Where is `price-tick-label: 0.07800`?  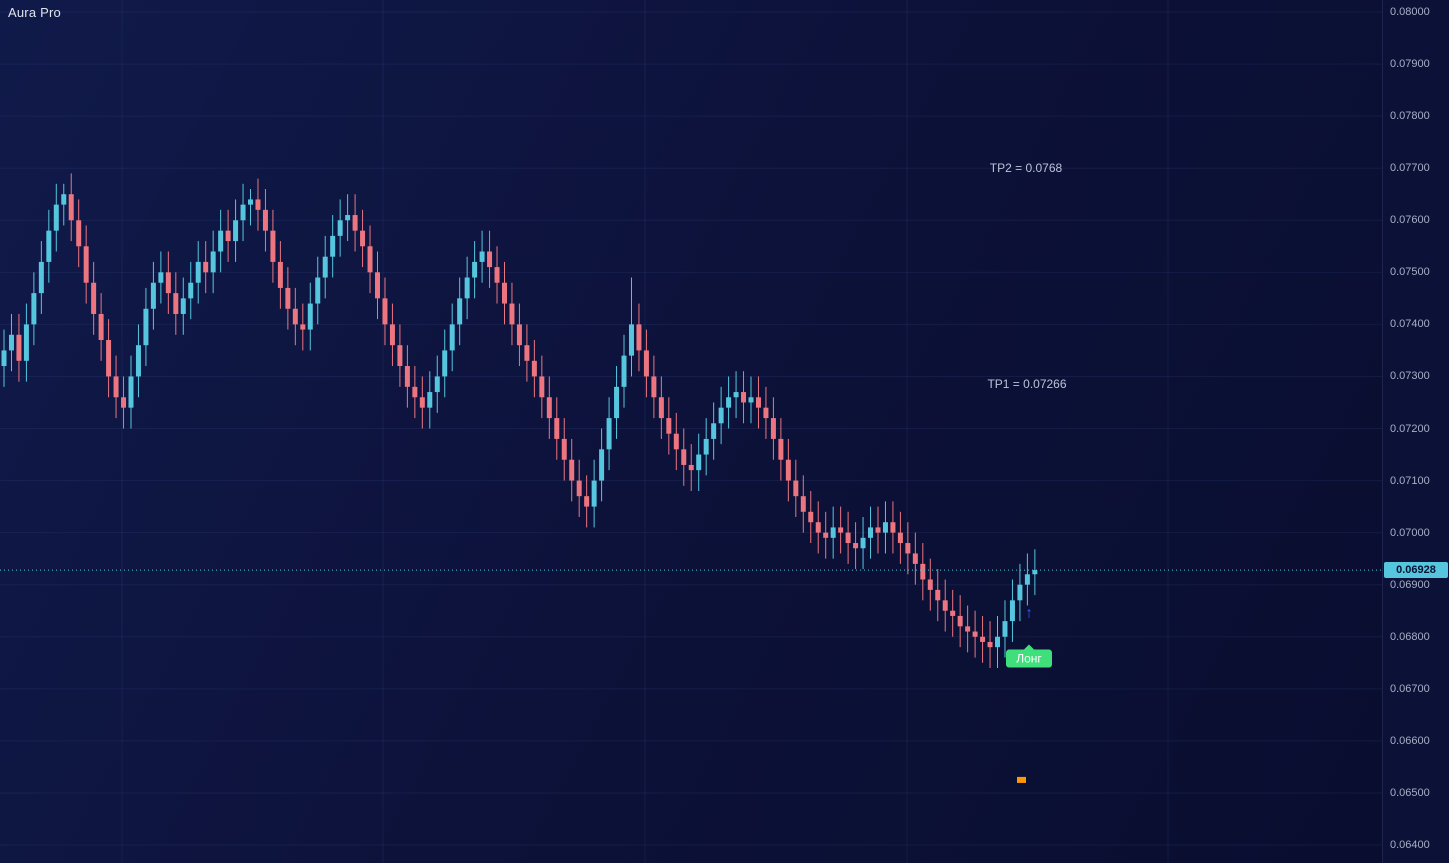 price-tick-label: 0.07800 is located at coordinates (1410, 116).